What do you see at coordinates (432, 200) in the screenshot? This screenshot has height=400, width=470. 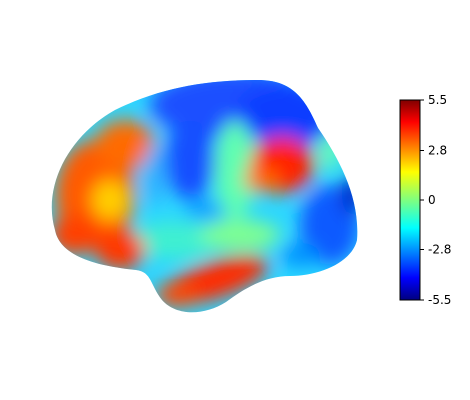 I see `colorbar-tick-label: 0` at bounding box center [432, 200].